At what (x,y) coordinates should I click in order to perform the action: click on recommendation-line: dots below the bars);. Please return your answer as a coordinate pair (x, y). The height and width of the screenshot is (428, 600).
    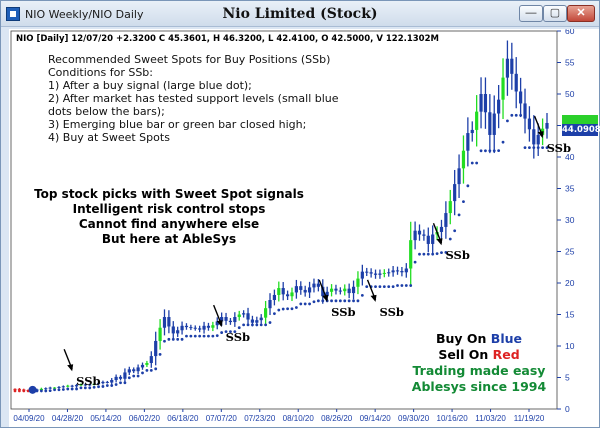
    Looking at the image, I should click on (106, 111).